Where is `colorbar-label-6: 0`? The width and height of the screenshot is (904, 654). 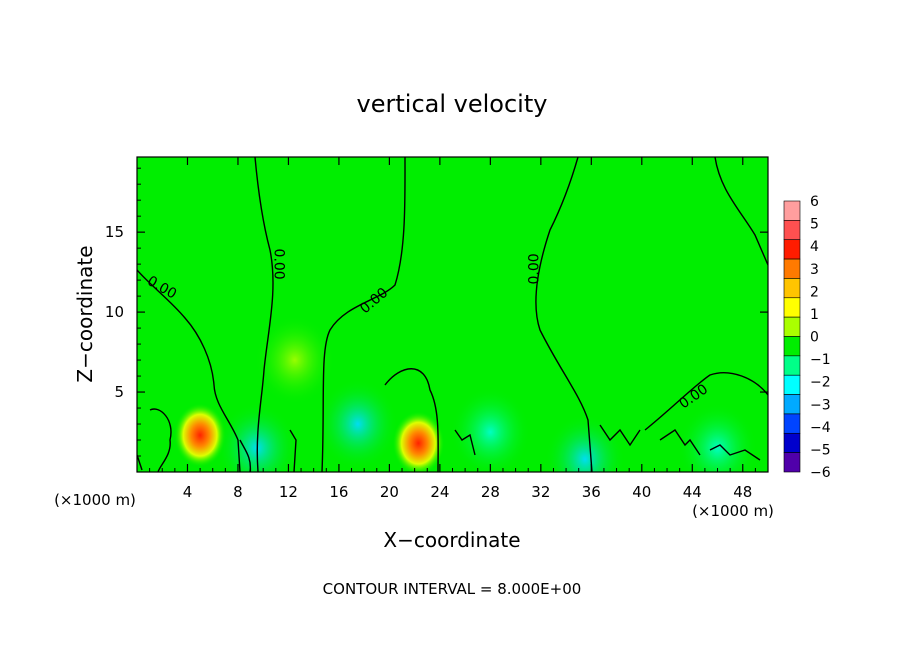 colorbar-label-6: 0 is located at coordinates (814, 338).